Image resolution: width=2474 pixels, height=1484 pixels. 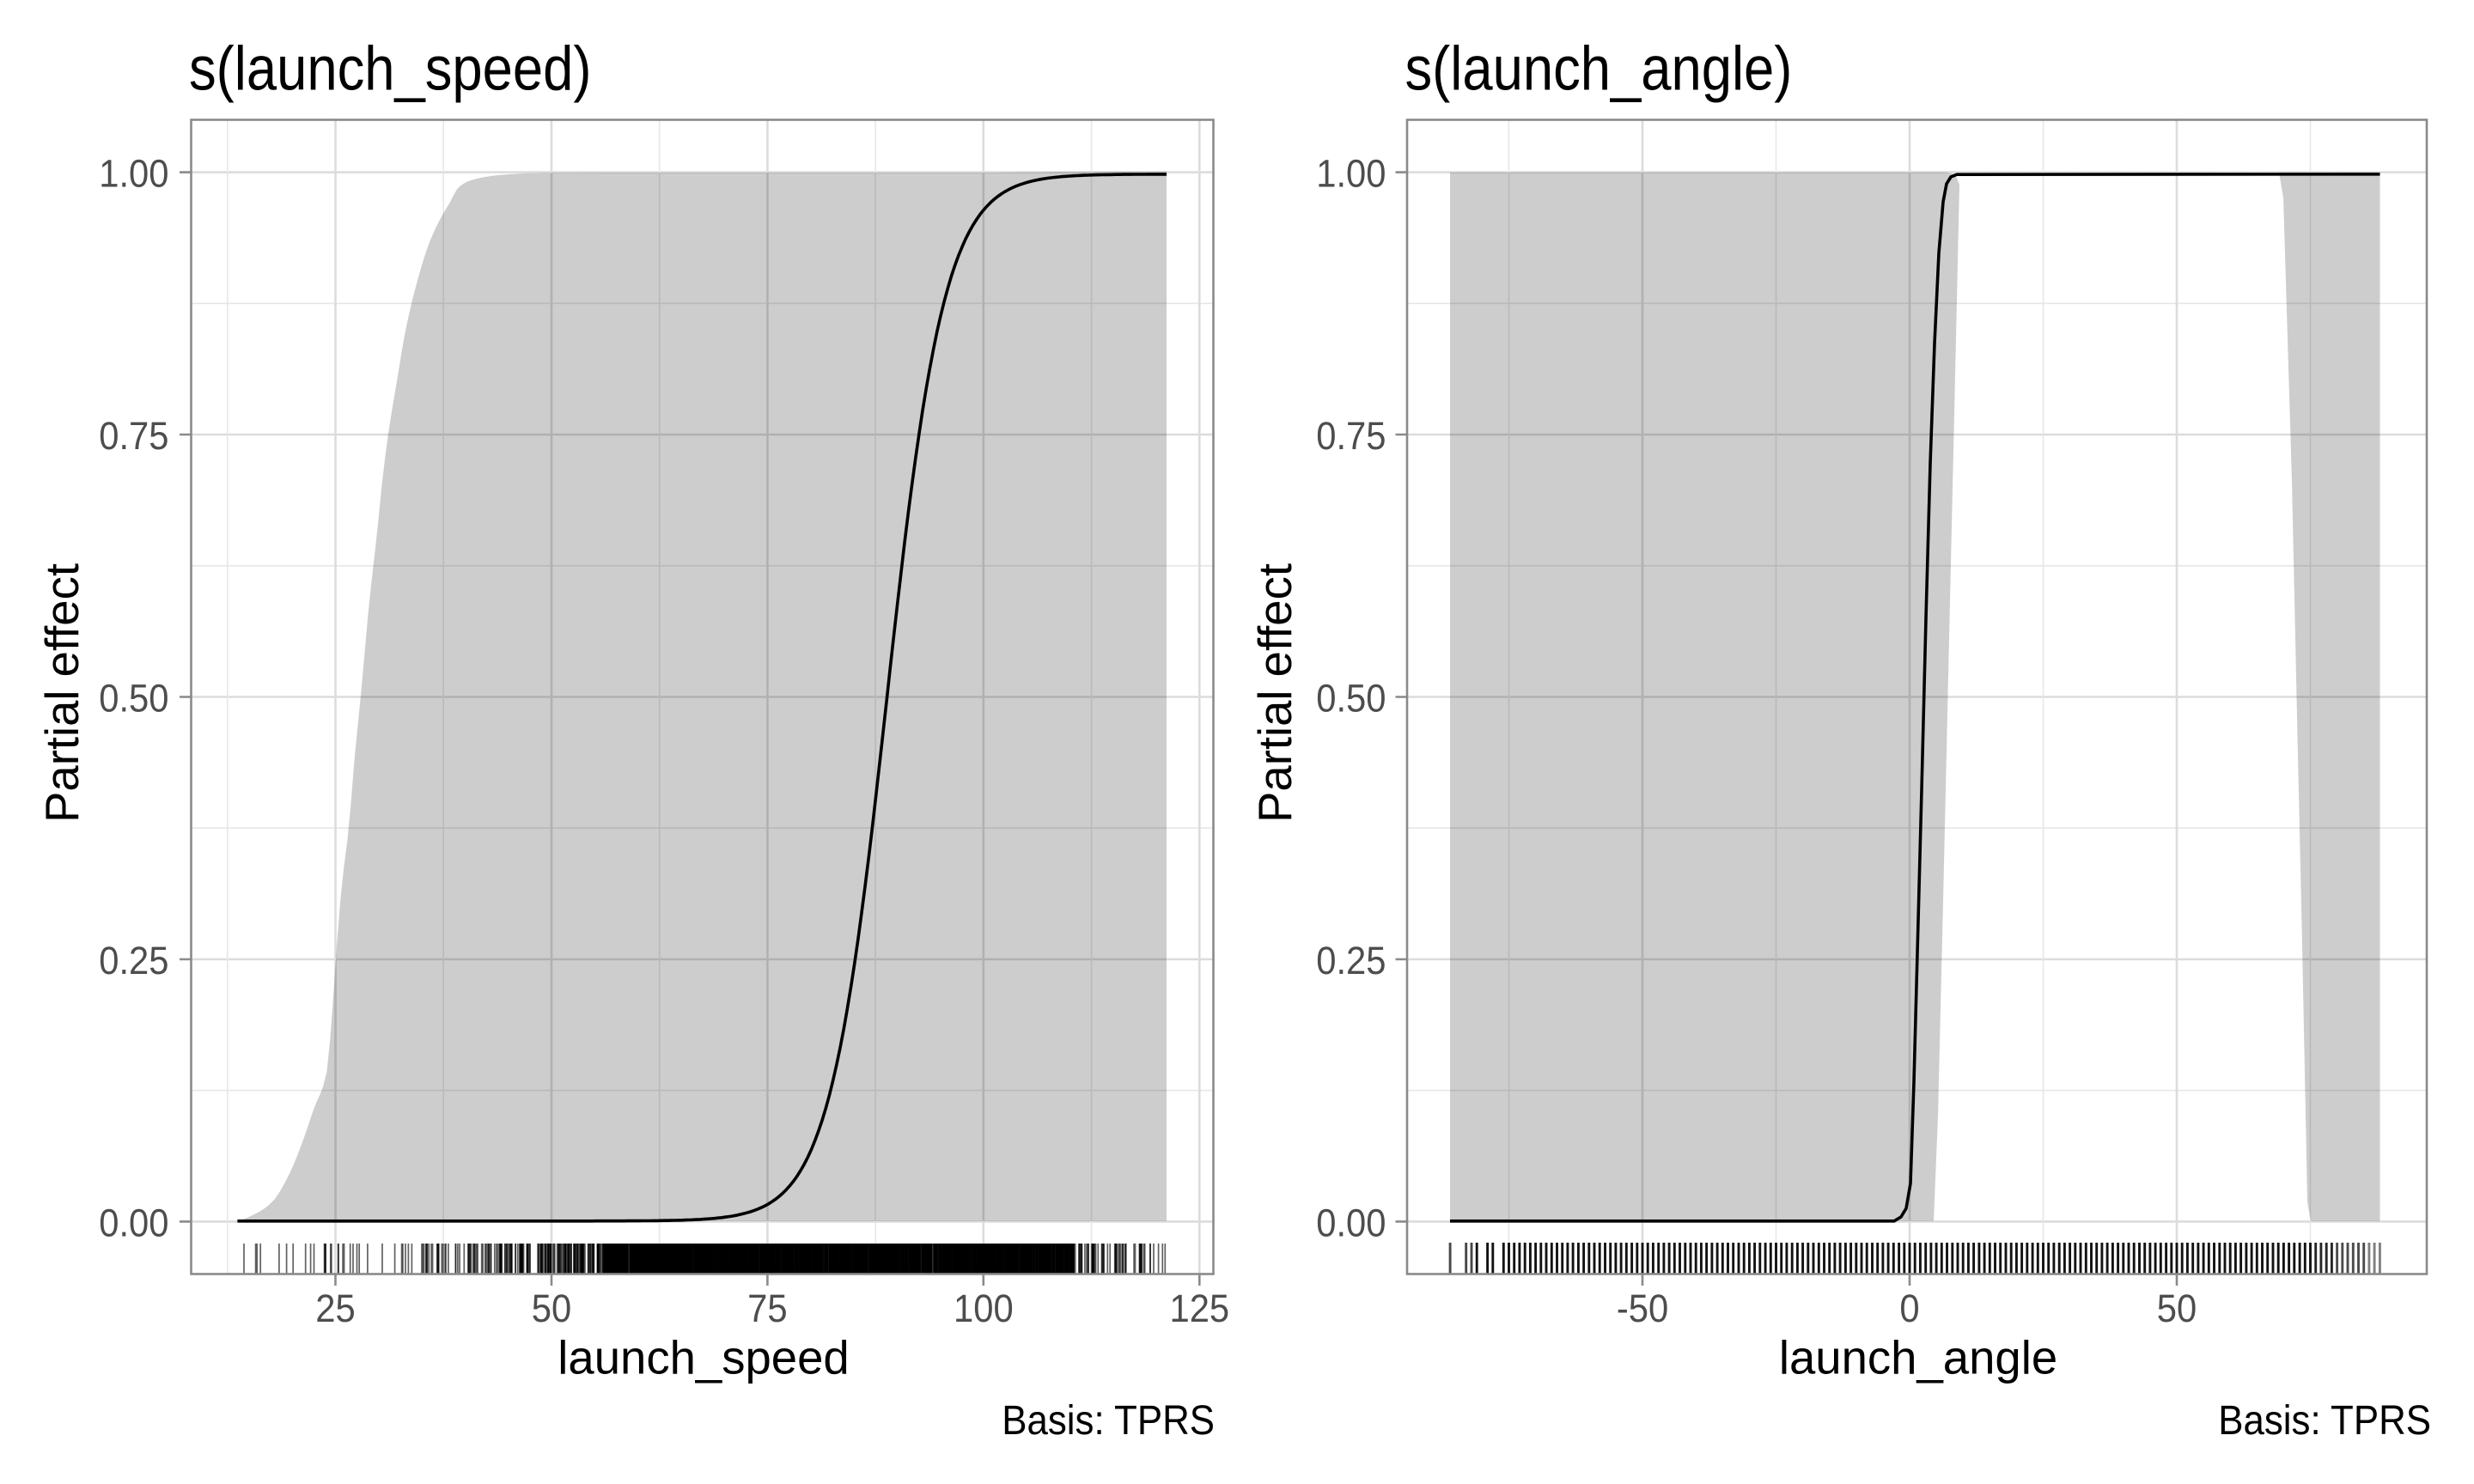 What do you see at coordinates (1642, 1309) in the screenshot?
I see `svg-text: -50` at bounding box center [1642, 1309].